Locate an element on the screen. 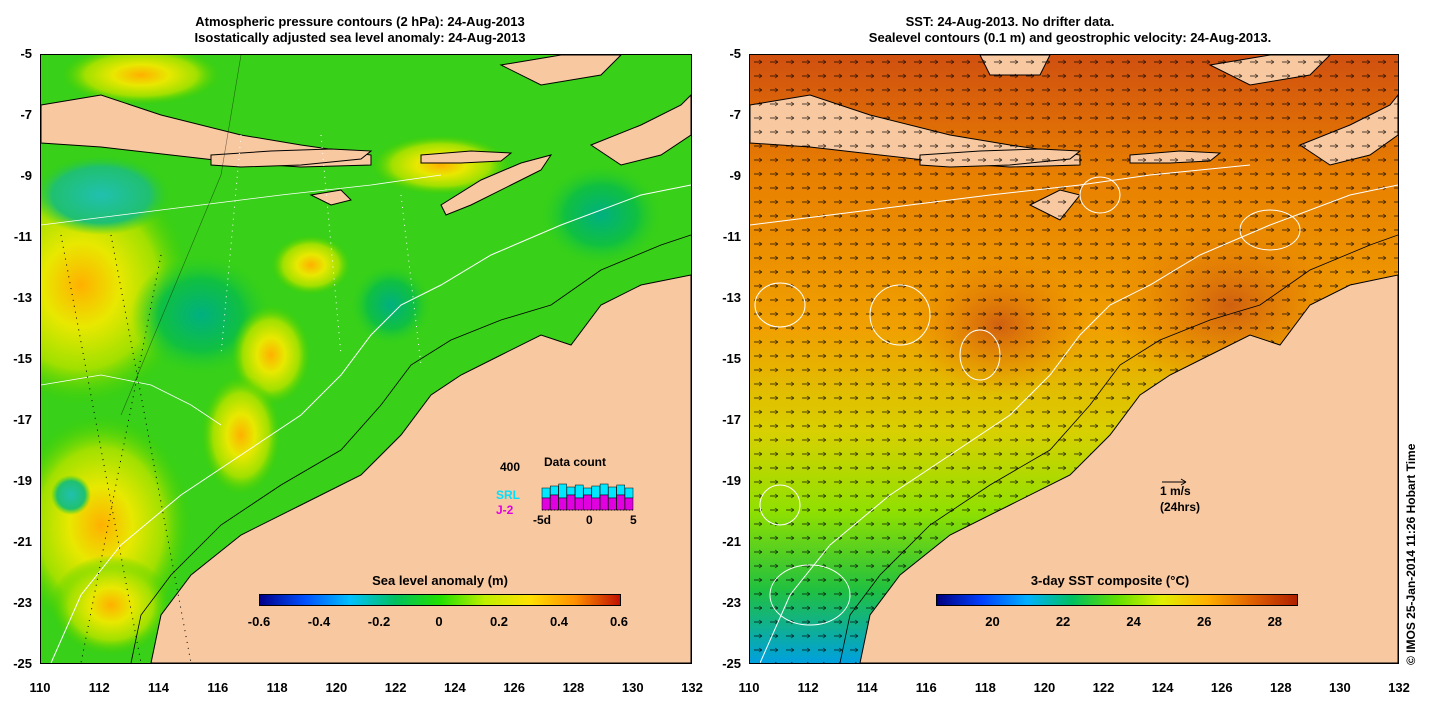  right-x-tick: 122 is located at coordinates (1103, 687).